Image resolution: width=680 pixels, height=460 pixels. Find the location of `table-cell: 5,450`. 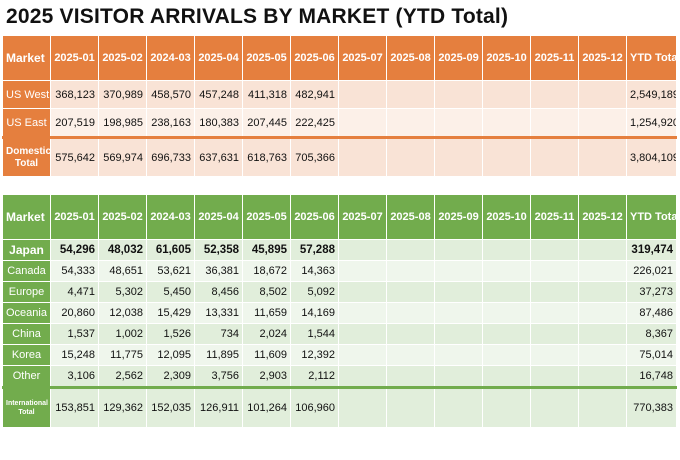

table-cell: 5,450 is located at coordinates (170, 292).